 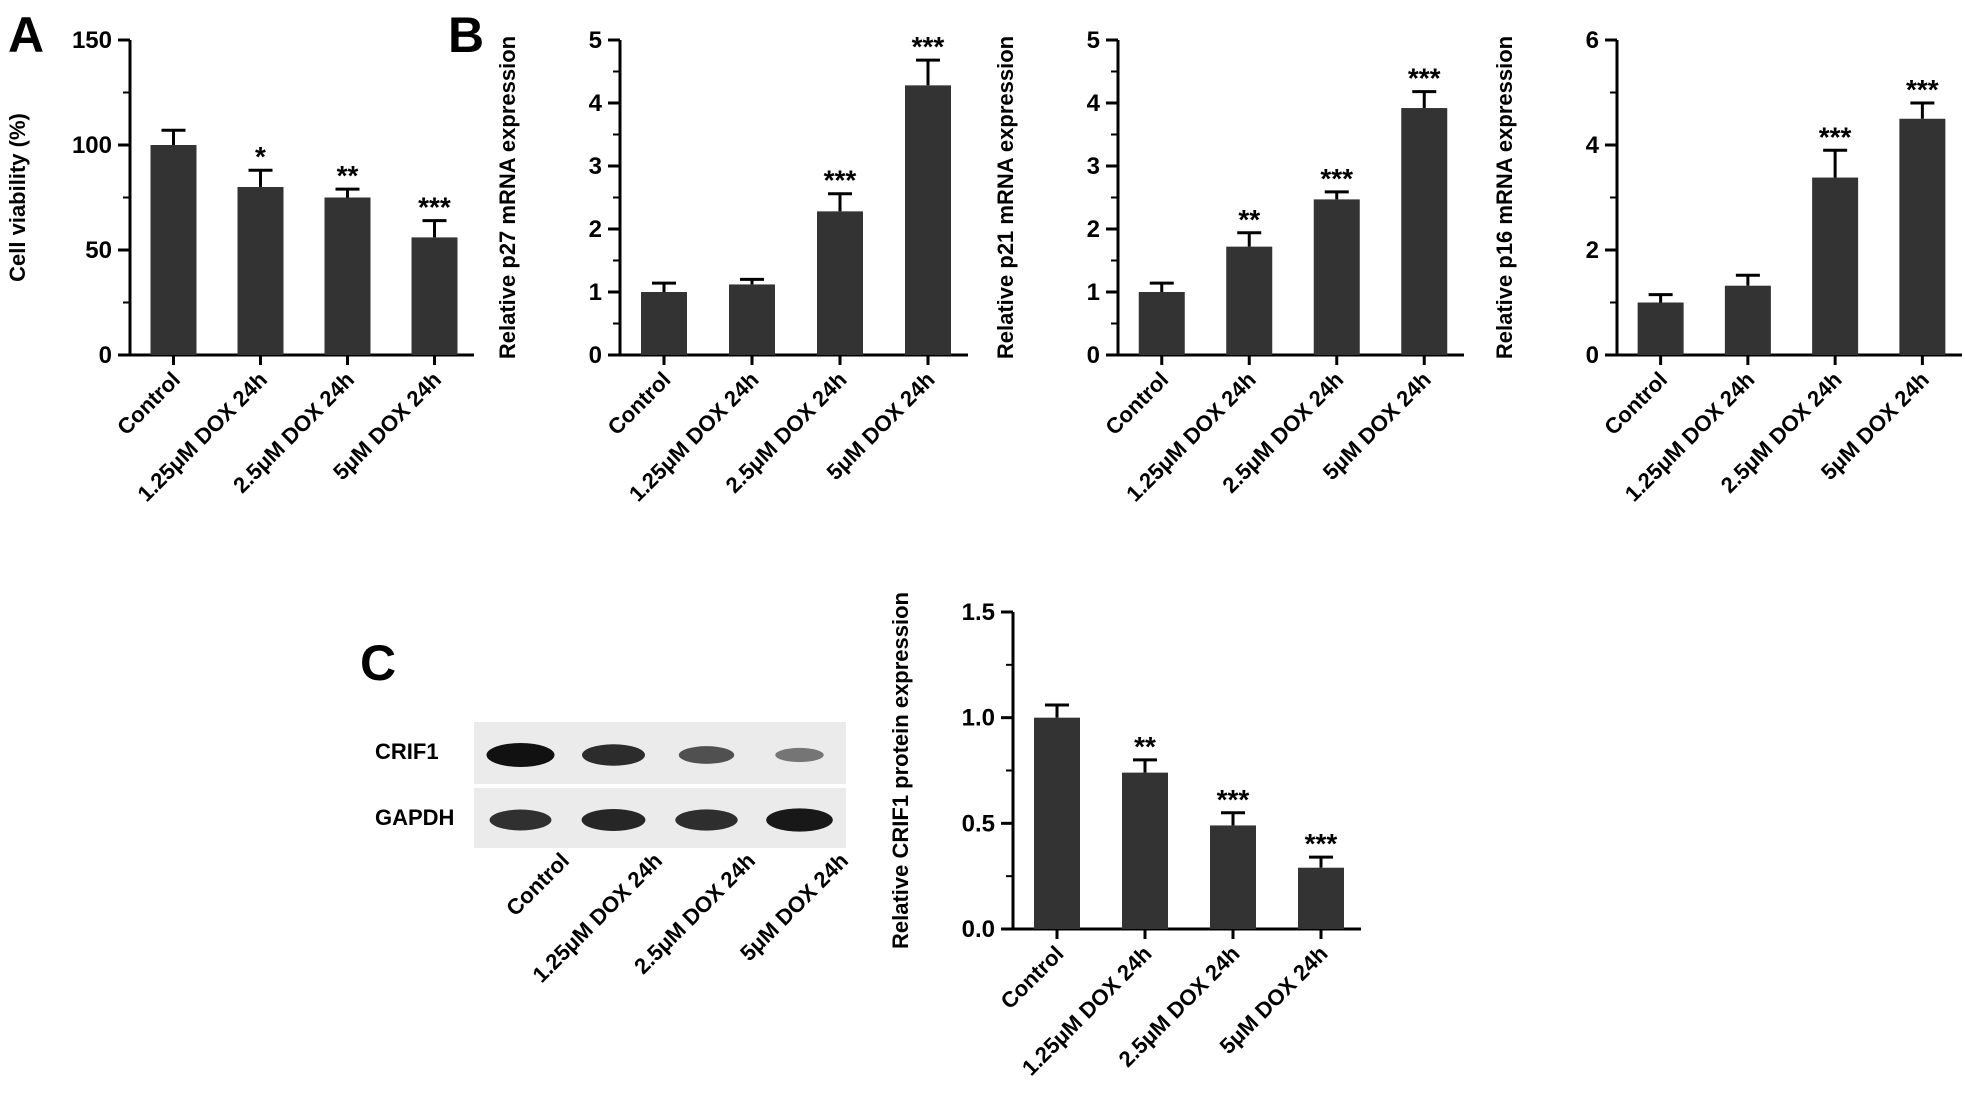 I want to click on chart-b1-bar-2-5um, so click(x=840, y=283).